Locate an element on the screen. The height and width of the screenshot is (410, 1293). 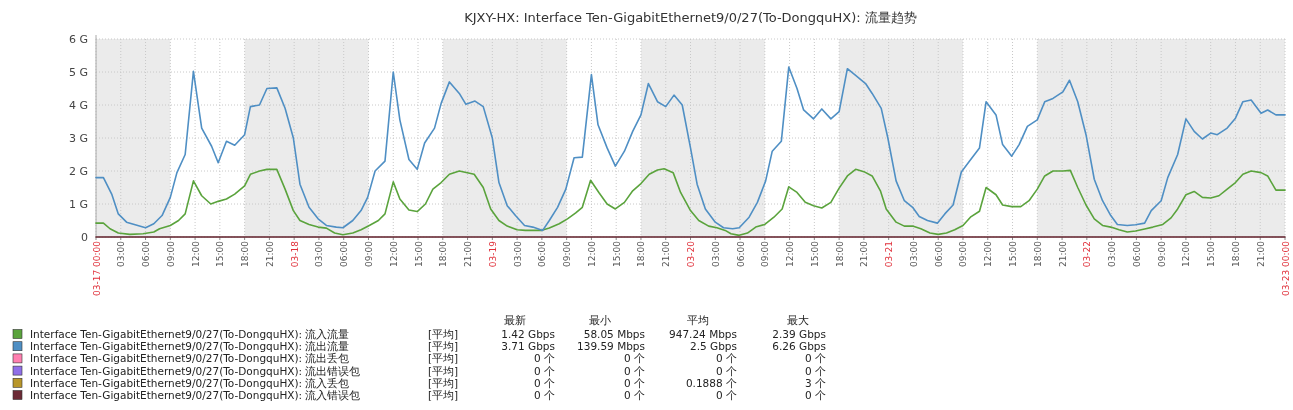
text: 139.59 Mbps is located at coordinates (611, 346).